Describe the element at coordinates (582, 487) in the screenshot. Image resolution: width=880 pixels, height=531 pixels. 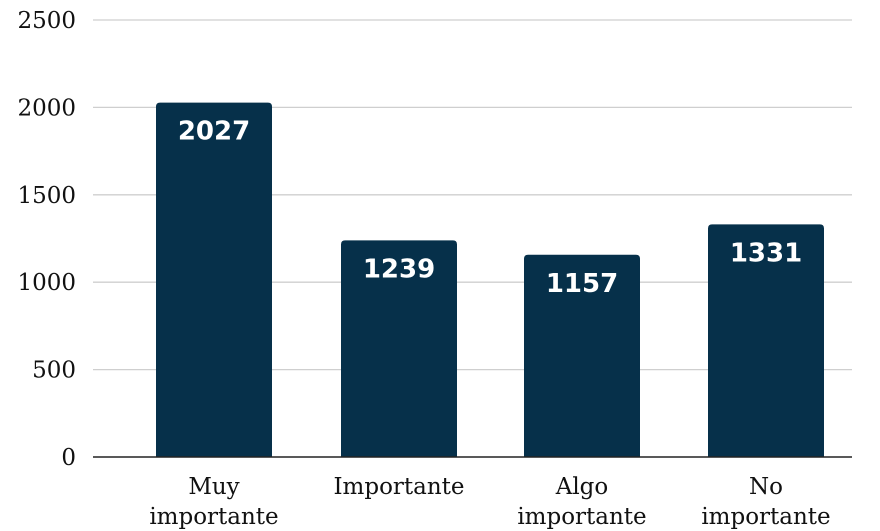
I see `x-category-label: Algo` at that location.